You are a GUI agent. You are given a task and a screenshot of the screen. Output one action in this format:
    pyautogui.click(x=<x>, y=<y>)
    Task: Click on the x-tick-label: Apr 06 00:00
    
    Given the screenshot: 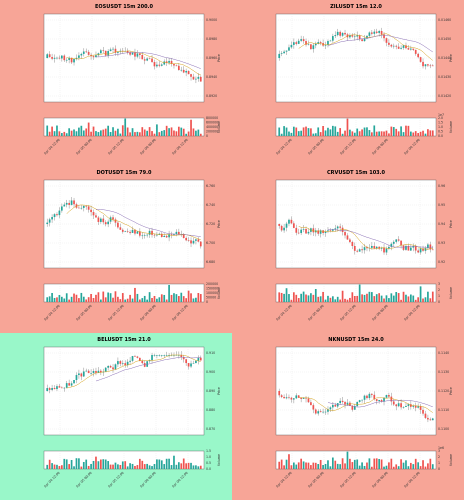 What is the action you would take?
    pyautogui.click(x=148, y=313)
    